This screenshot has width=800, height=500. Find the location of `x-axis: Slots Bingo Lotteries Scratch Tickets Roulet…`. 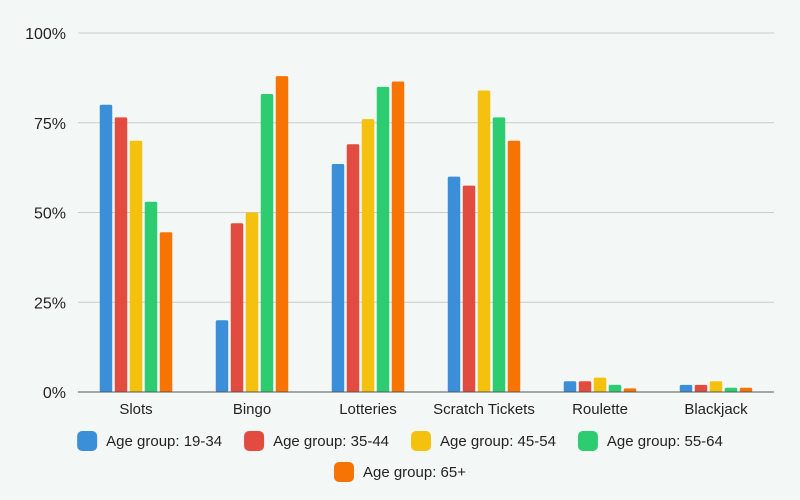

x-axis: Slots Bingo Lotteries Scratch Tickets Roulet… is located at coordinates (426, 404).